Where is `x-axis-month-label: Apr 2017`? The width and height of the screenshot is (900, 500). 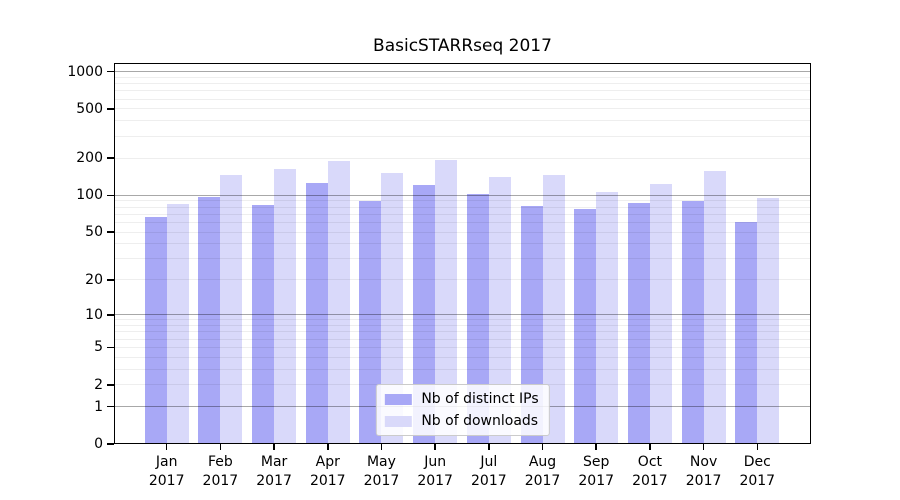 x-axis-month-label: Apr 2017 is located at coordinates (327, 471).